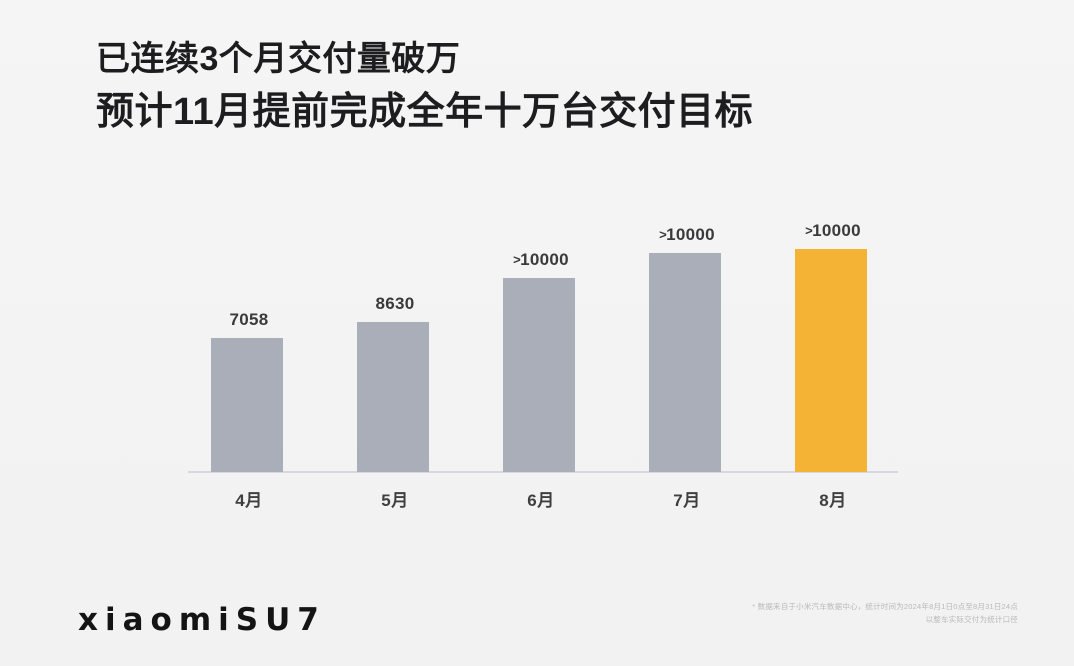 This screenshot has width=1074, height=666. Describe the element at coordinates (541, 500) in the screenshot. I see `x-axis-label: 6月` at that location.